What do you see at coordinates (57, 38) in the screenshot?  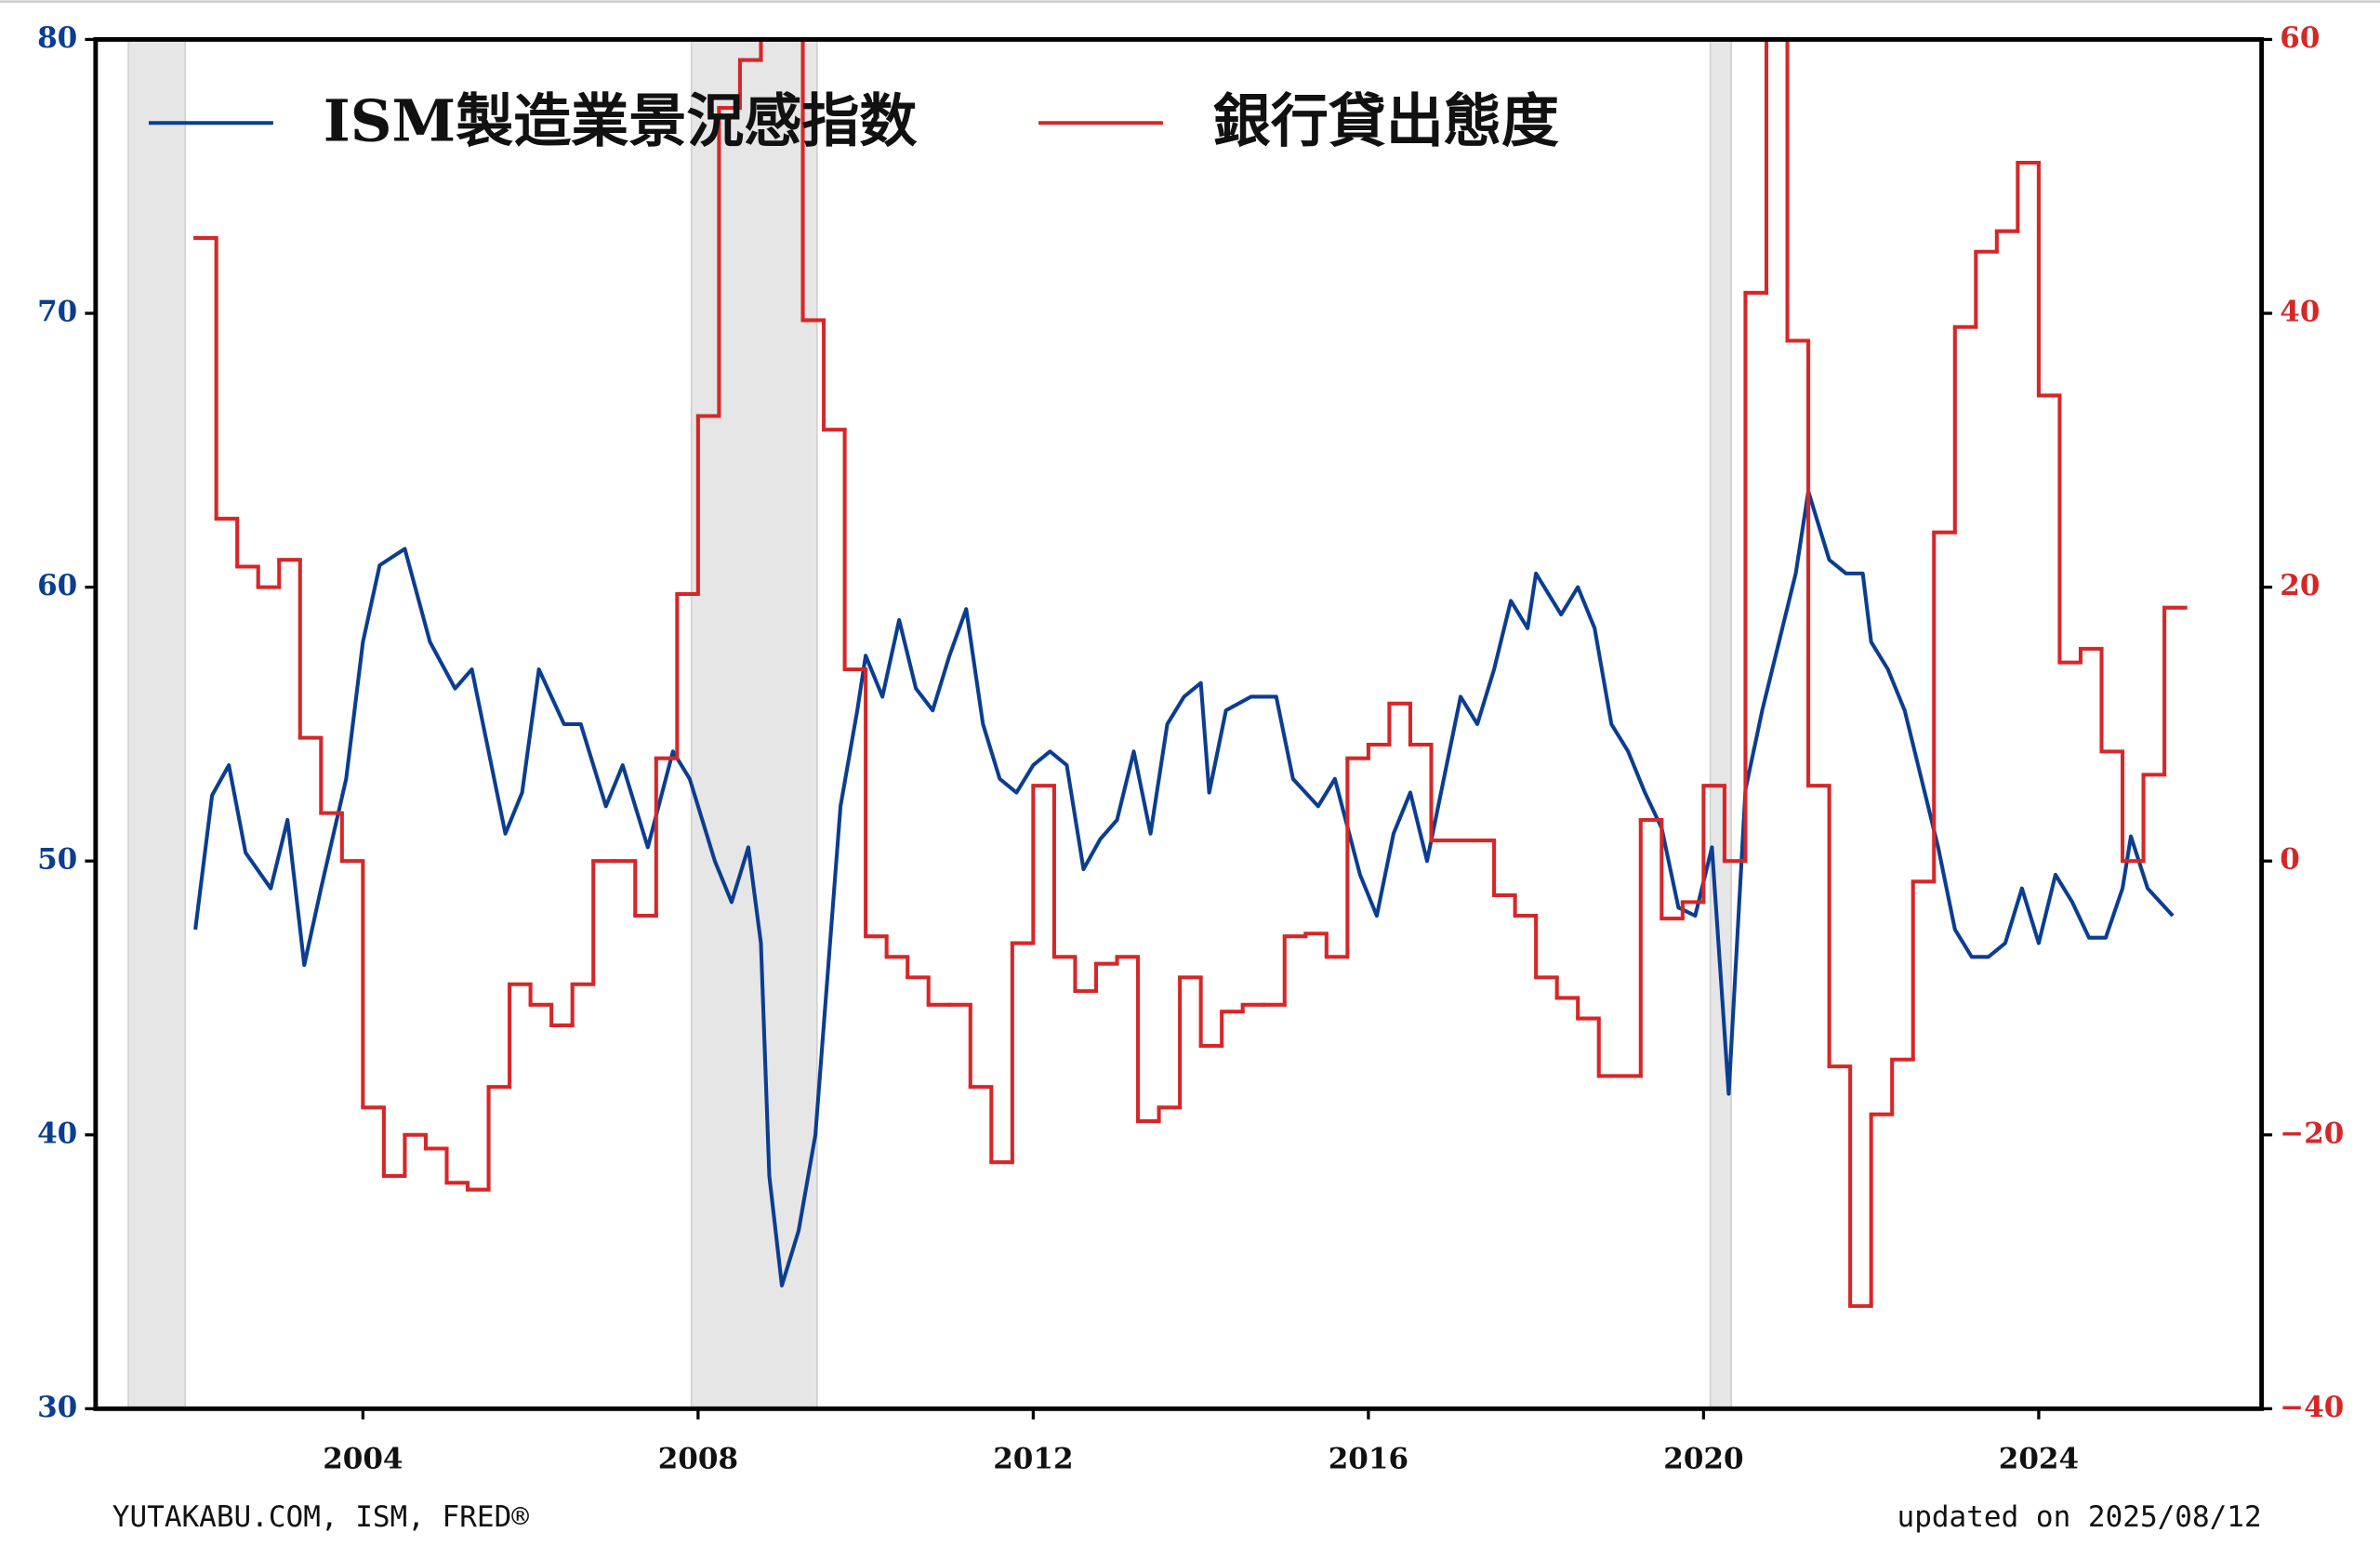 I see `y-tick-label: 80` at bounding box center [57, 38].